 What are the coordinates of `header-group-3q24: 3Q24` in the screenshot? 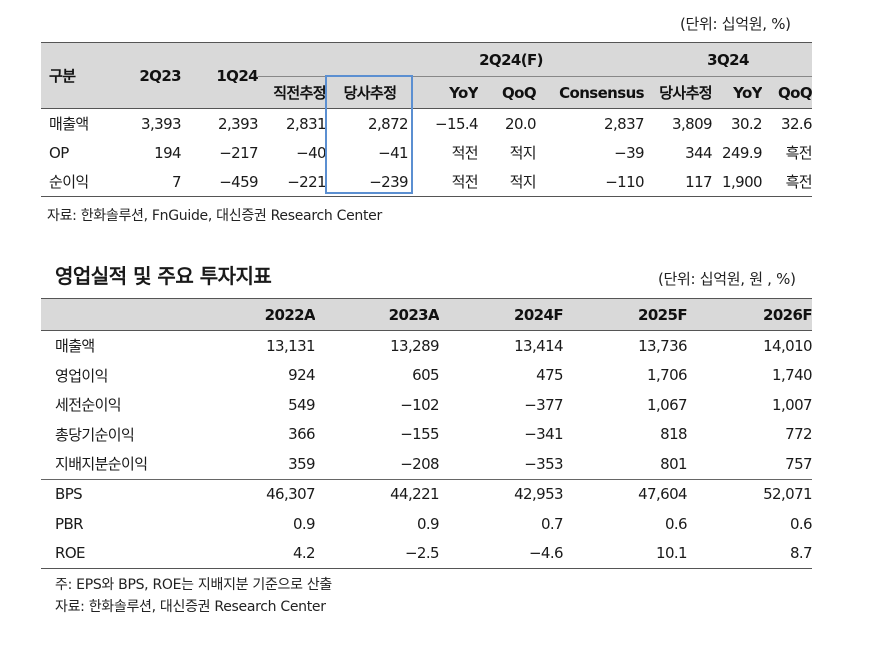 It's located at (728, 59).